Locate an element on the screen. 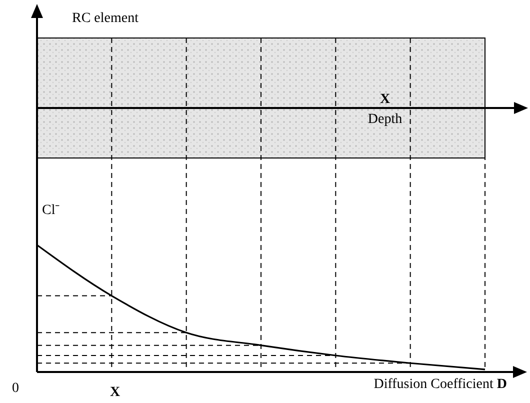  text: Depth is located at coordinates (385, 119).